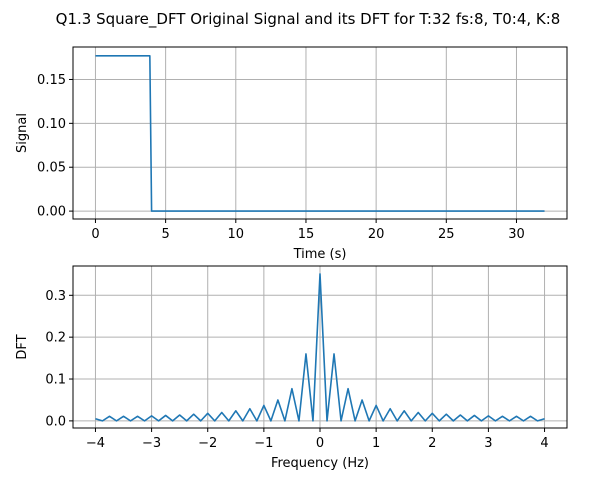 This screenshot has width=599, height=480. What do you see at coordinates (51, 80) in the screenshot?
I see `time-y-tick-label: 0.15` at bounding box center [51, 80].